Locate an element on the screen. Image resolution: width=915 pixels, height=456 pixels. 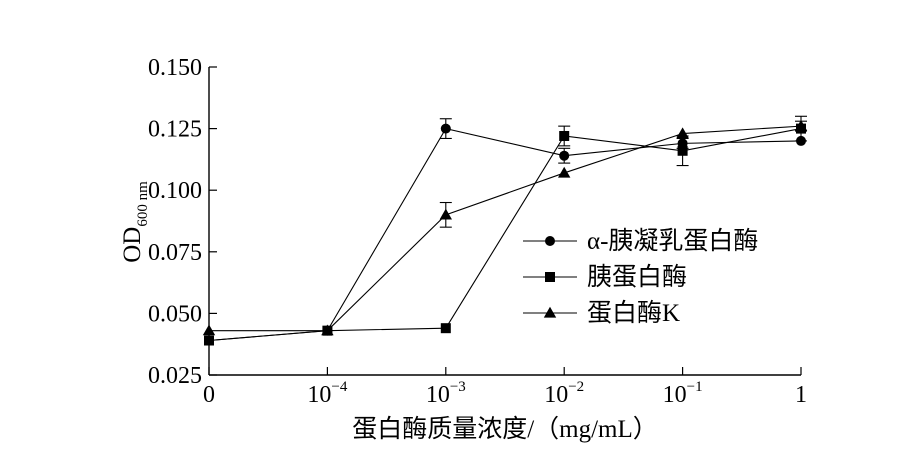
y-axis-title-main: OD is located at coordinates (132, 245).